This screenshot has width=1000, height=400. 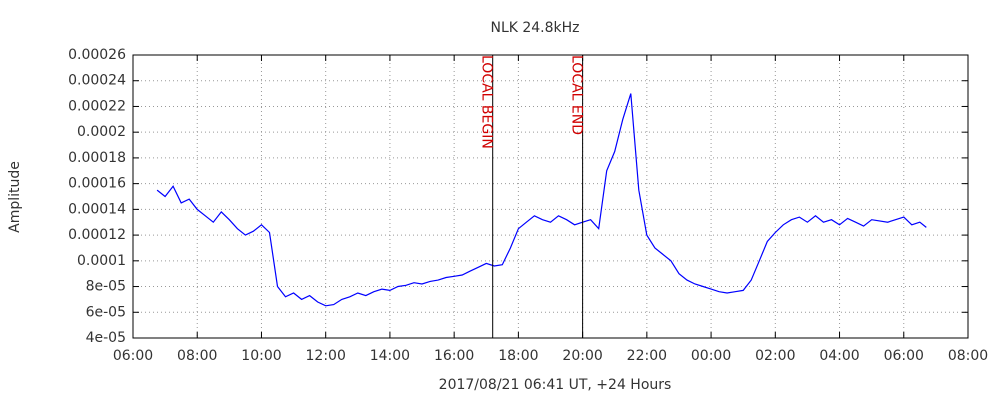 I want to click on event-label: LOCAL BEGIN, so click(x=487, y=102).